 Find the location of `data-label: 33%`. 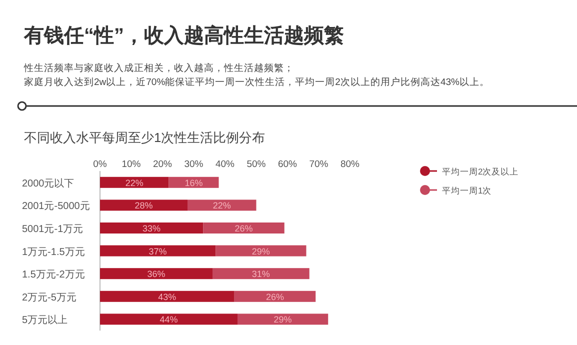

data-label: 33% is located at coordinates (151, 229).